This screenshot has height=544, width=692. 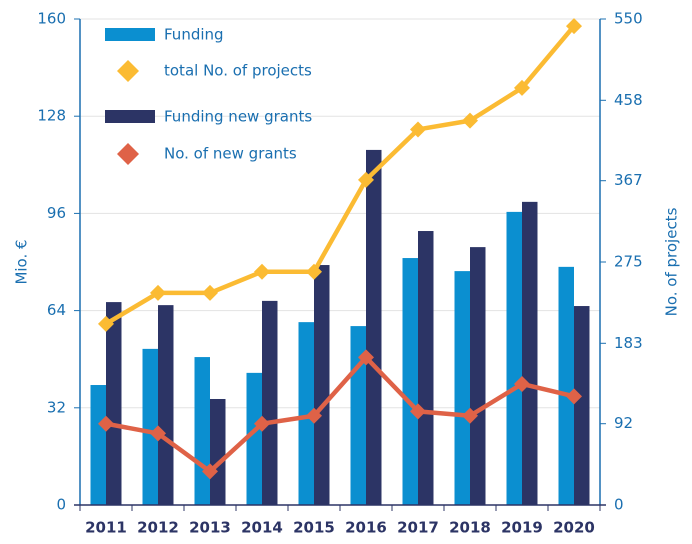 I want to click on y2-tick-label: 275, so click(x=628, y=262).